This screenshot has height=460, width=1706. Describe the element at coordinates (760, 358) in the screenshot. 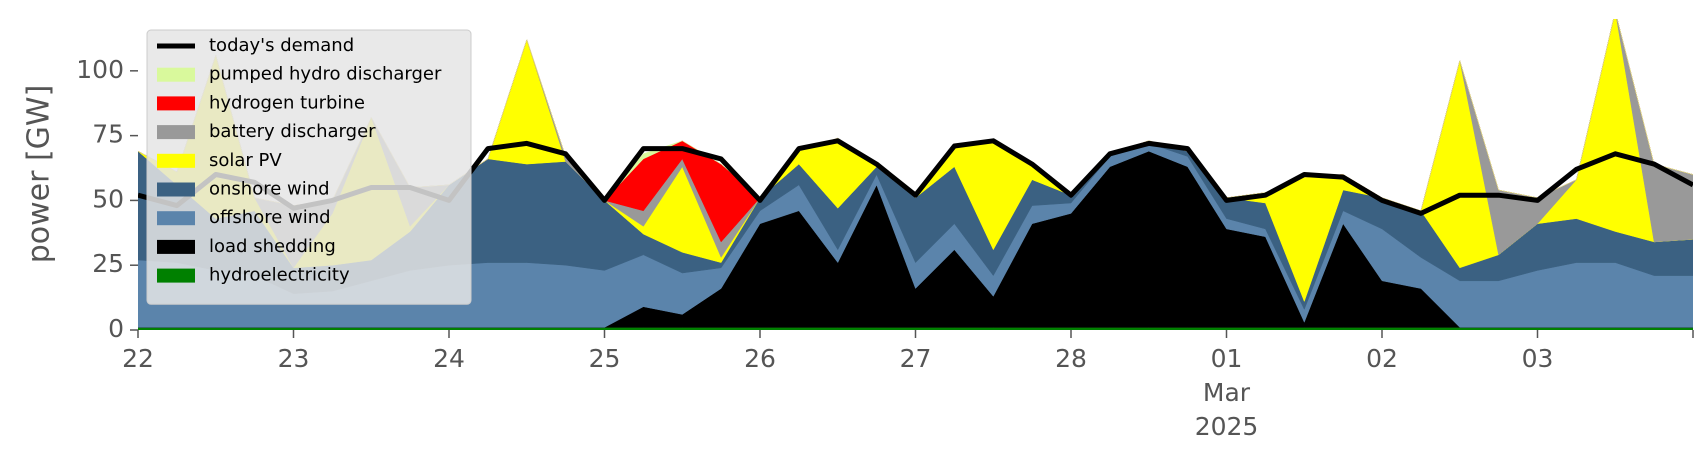

I see `x-tick-label: 26` at that location.